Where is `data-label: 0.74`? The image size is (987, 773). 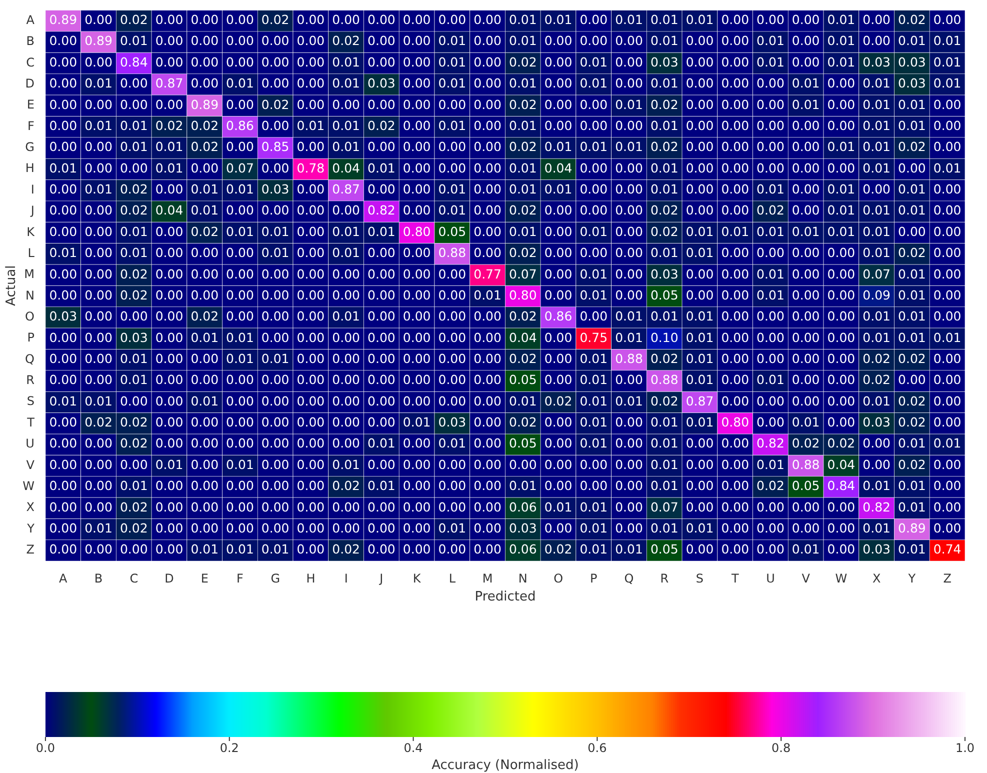 data-label: 0.74 is located at coordinates (947, 549).